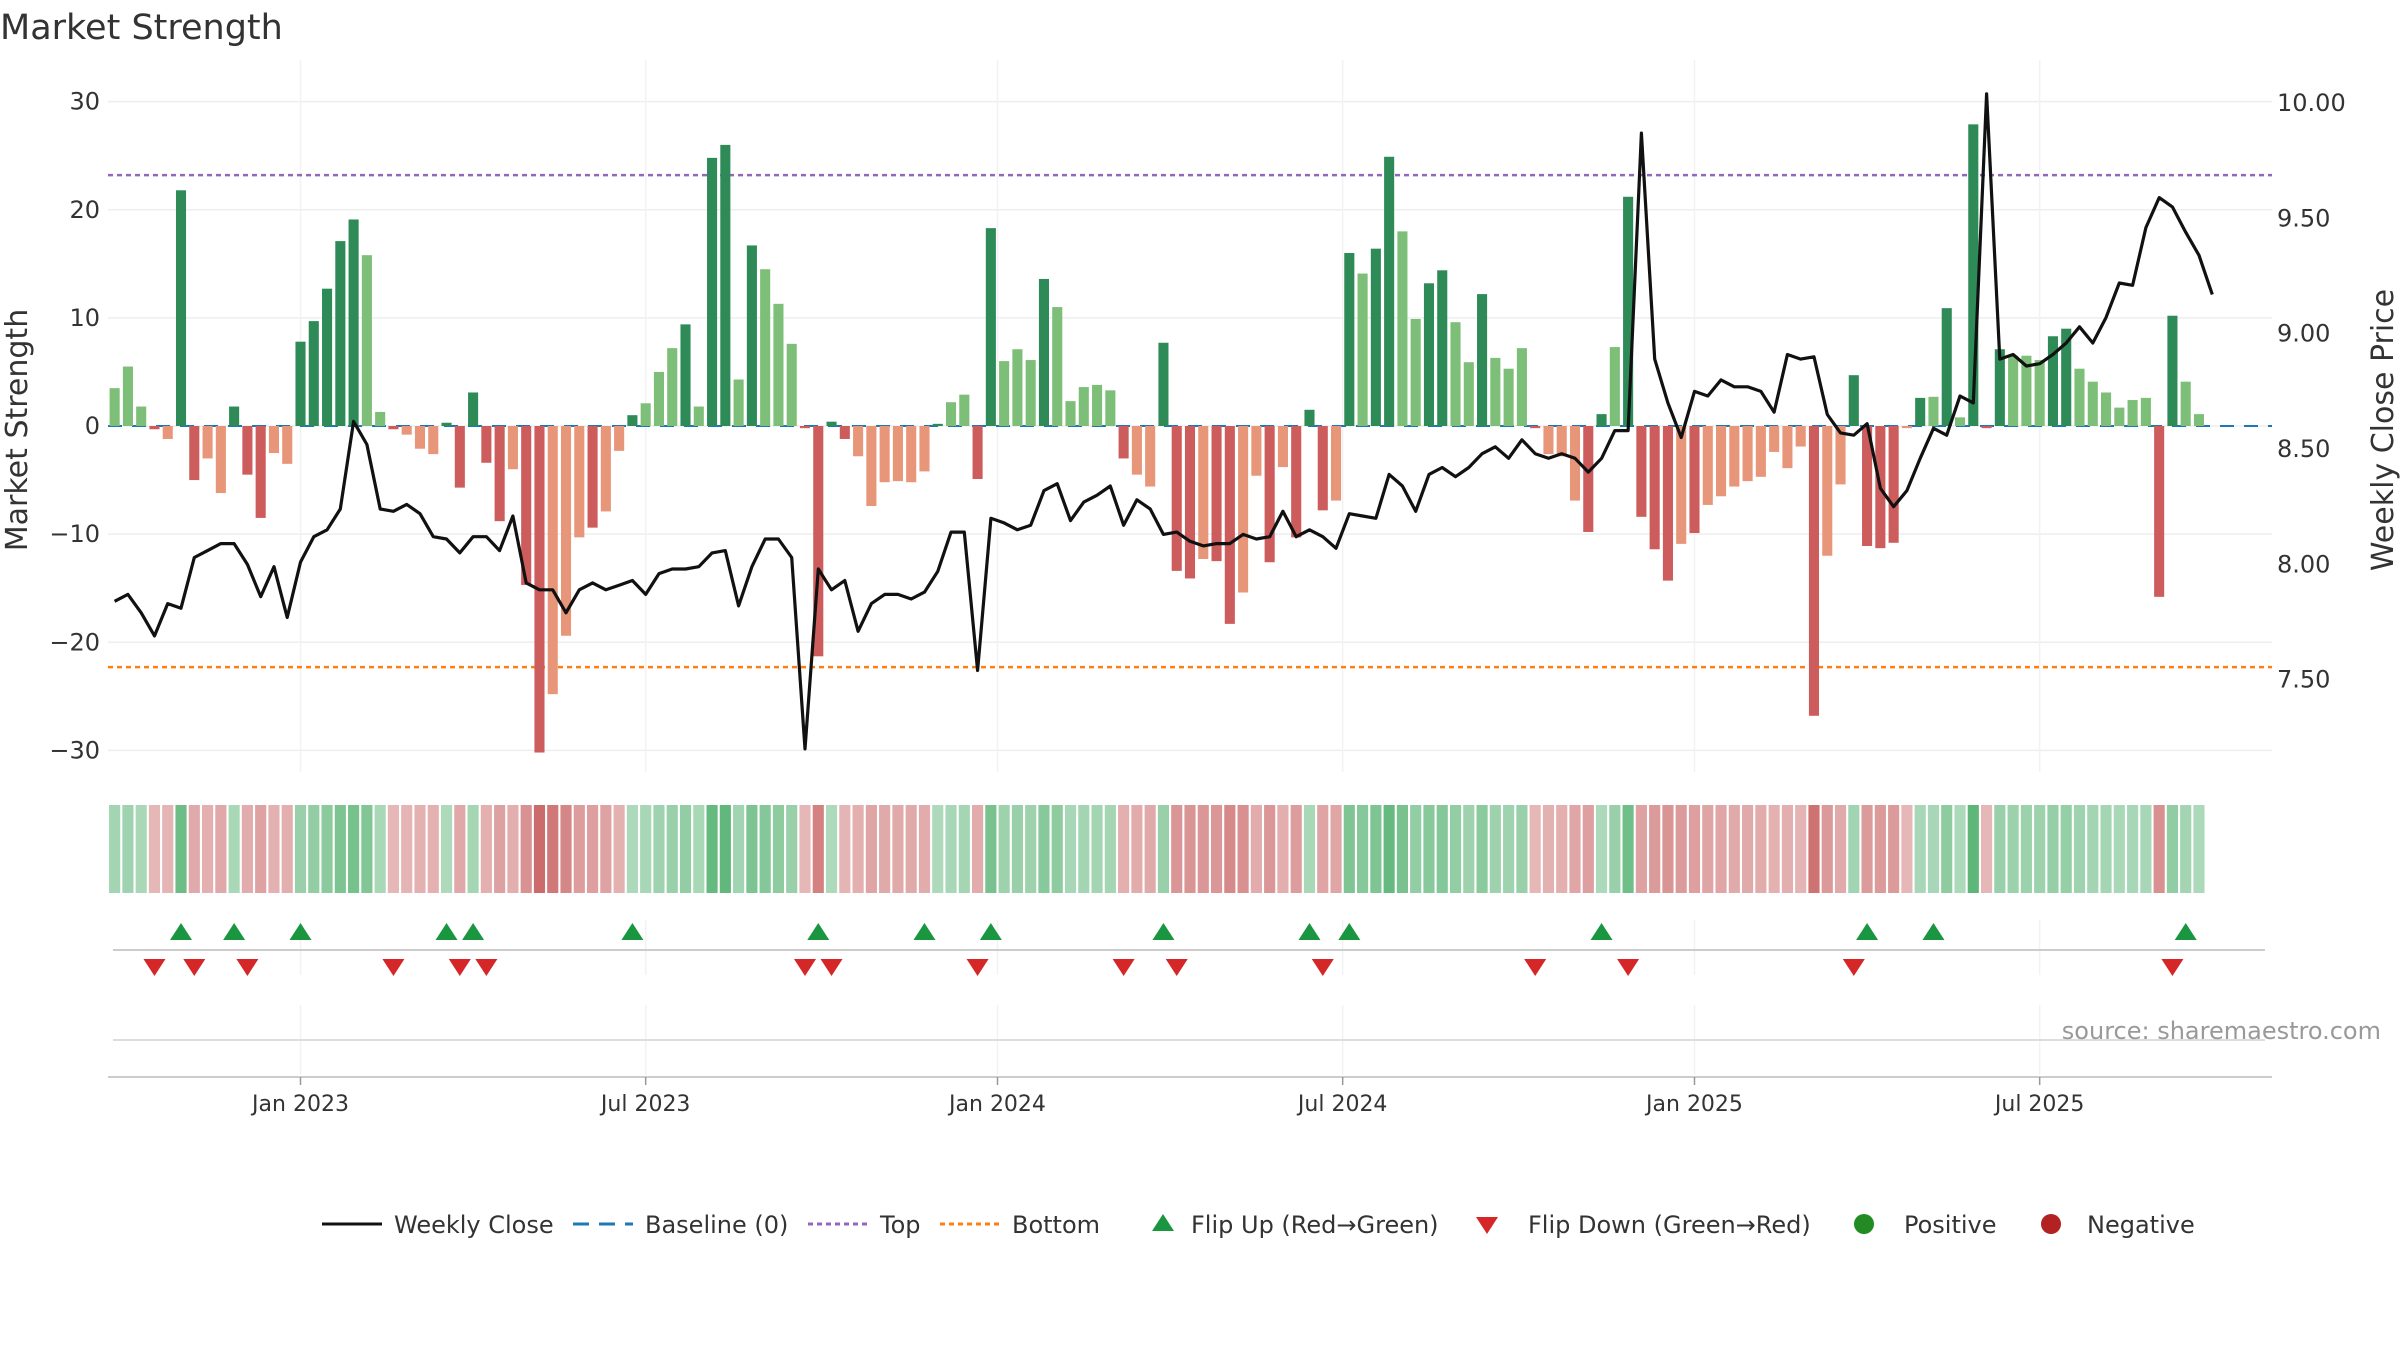 This screenshot has height=1350, width=2400. What do you see at coordinates (1864, 1224) in the screenshot?
I see `legend-swatch-positive` at bounding box center [1864, 1224].